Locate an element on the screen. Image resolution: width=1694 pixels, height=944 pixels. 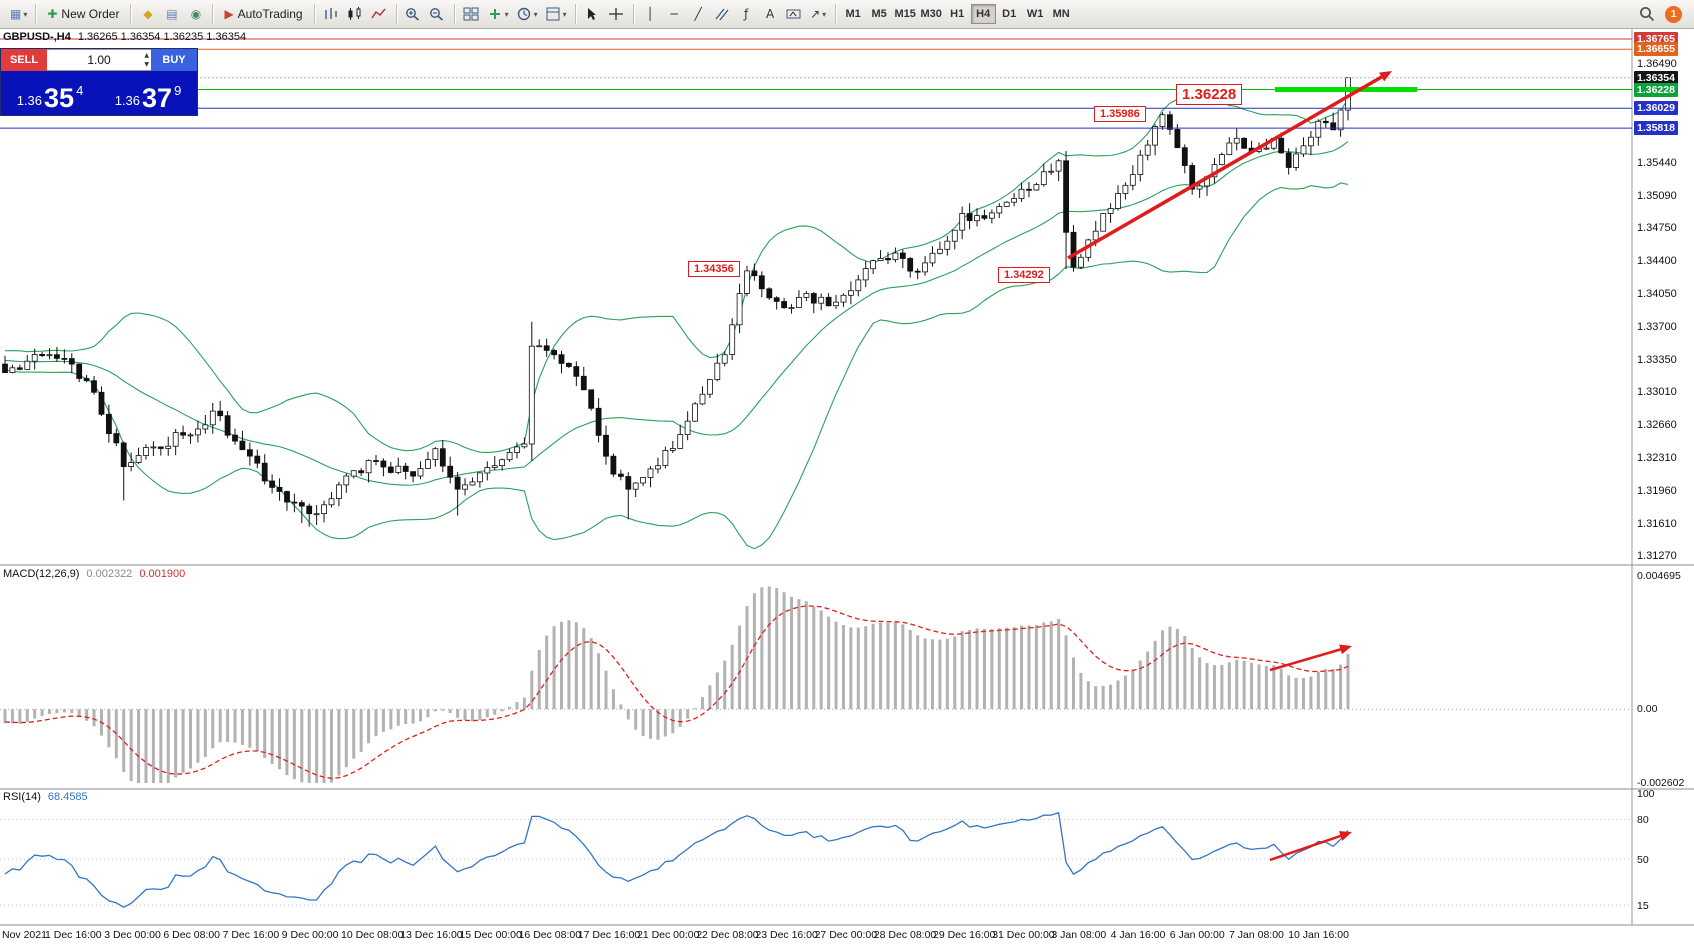
sell-price-sup: 4 is located at coordinates (80, 90).